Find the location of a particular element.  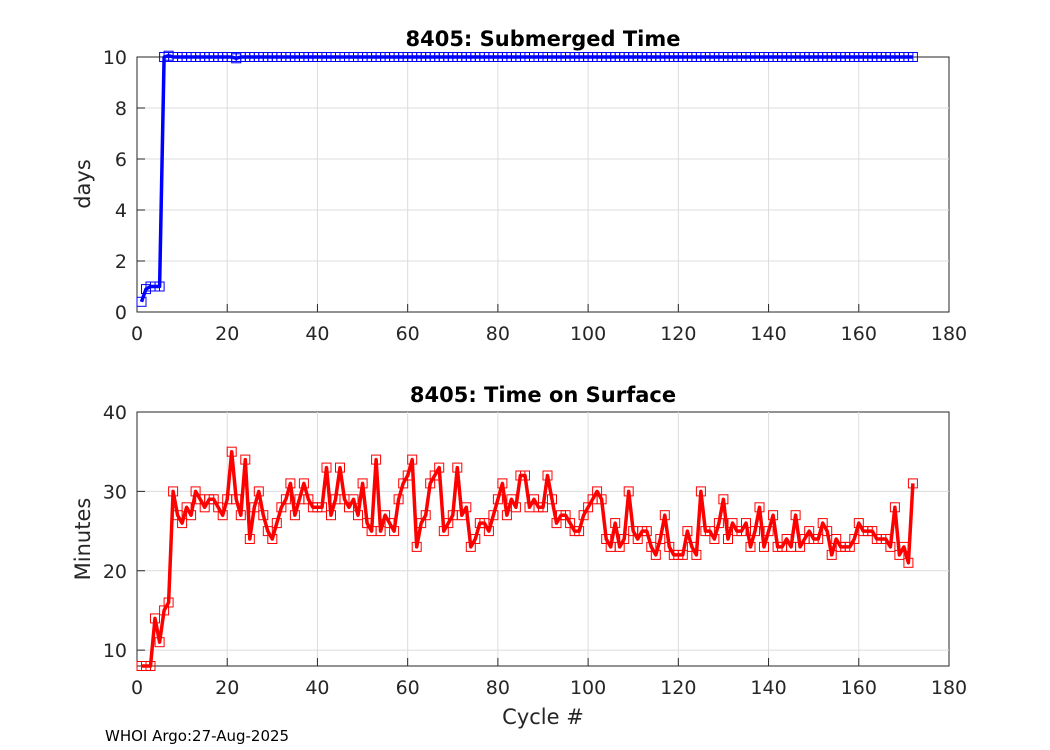

y-tick-label: 30 is located at coordinates (115, 492).